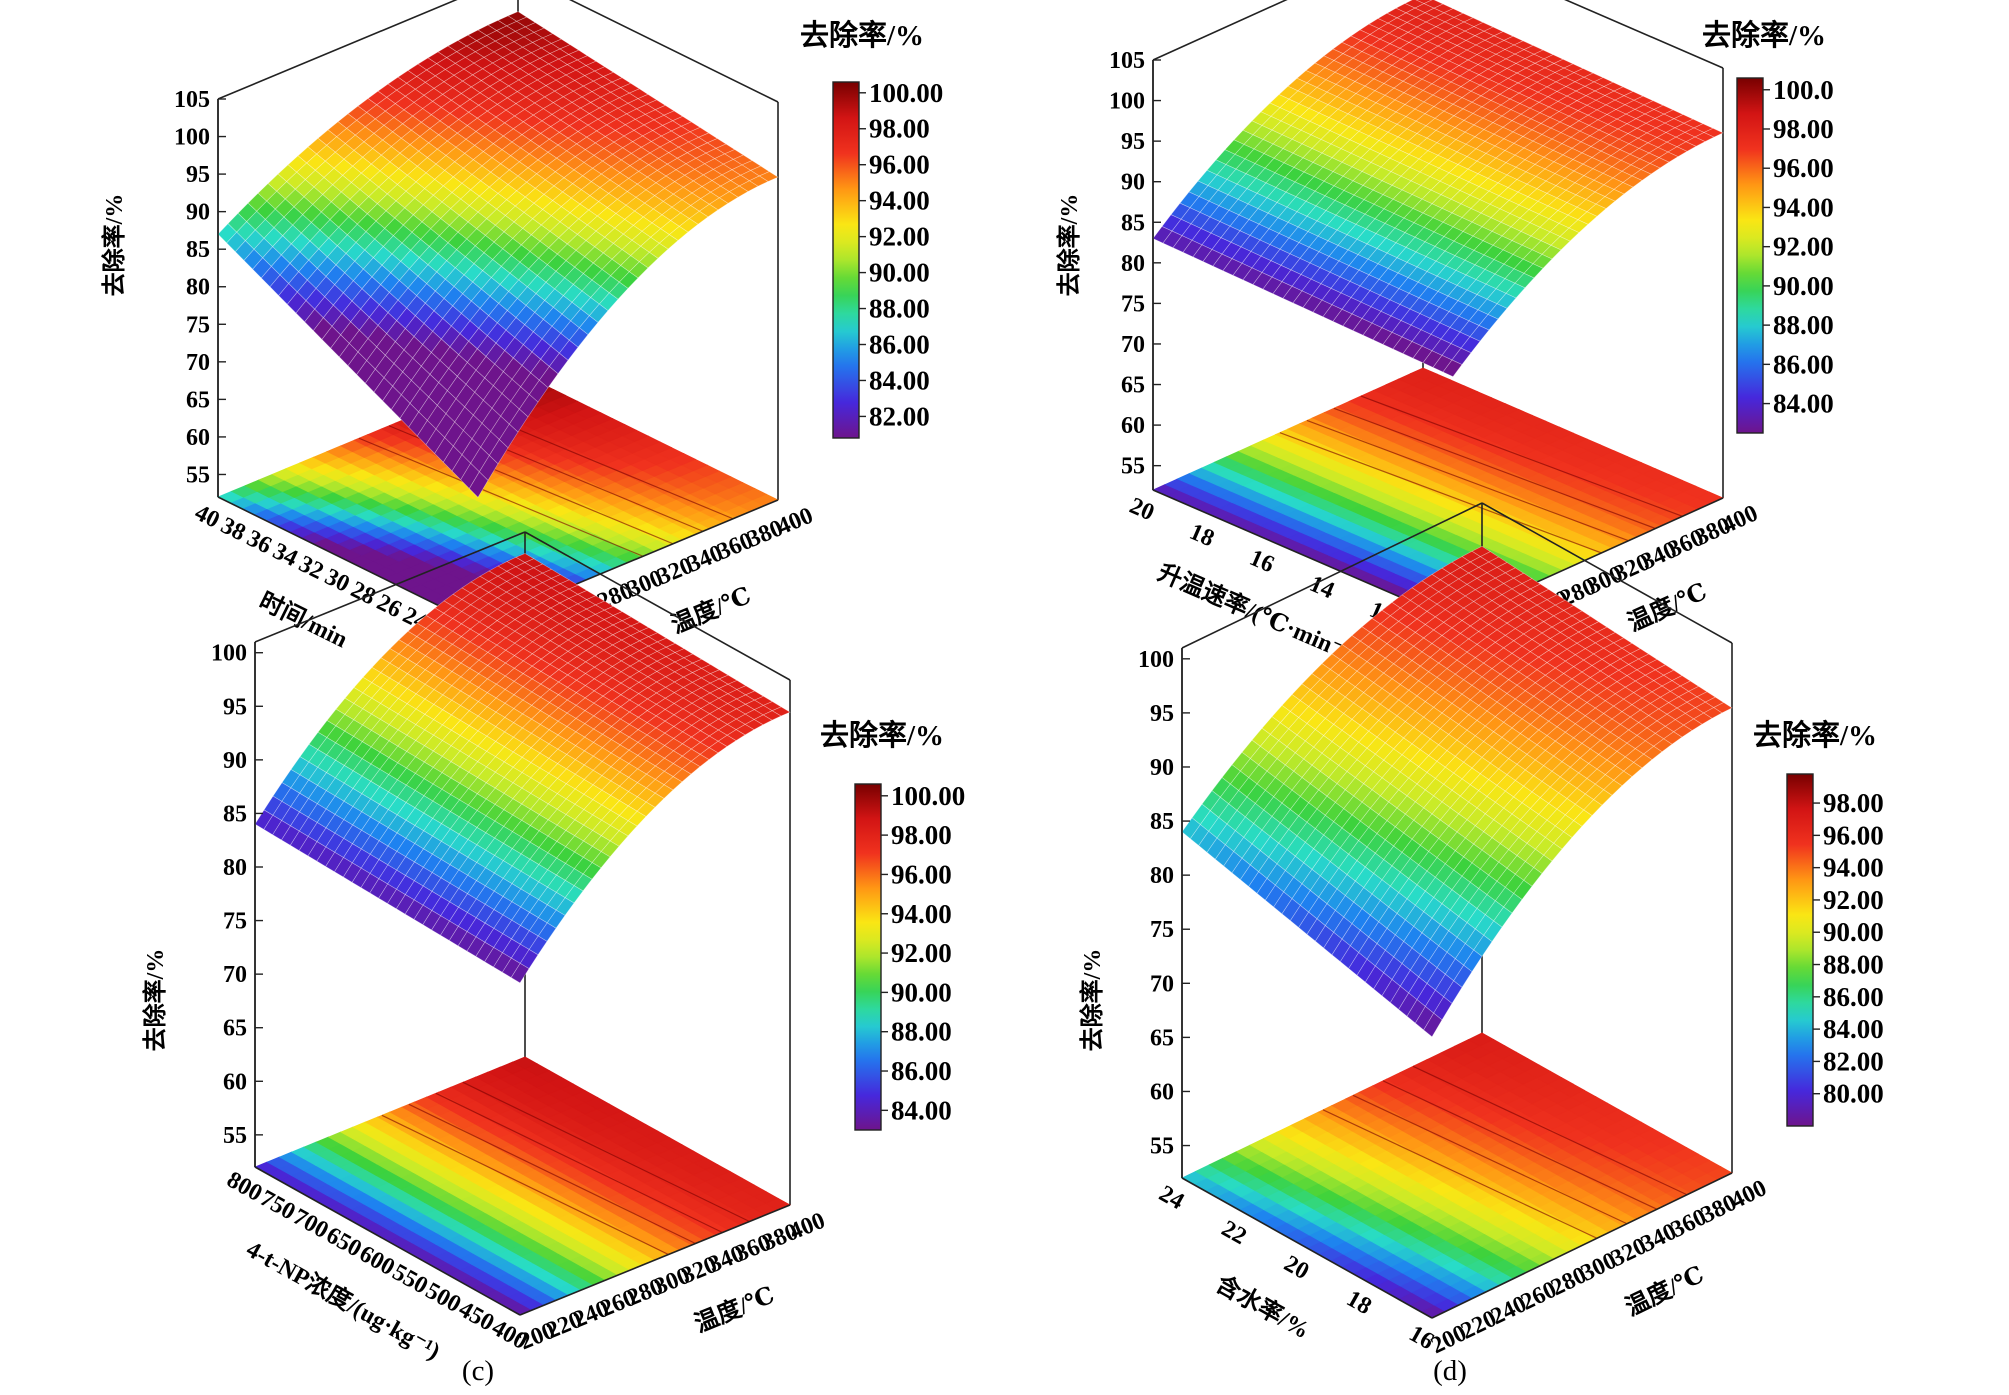 This screenshot has width=2009, height=1395. Describe the element at coordinates (1258, 613) in the screenshot. I see `y-axis-title: 升温速率/(℃·min⁻¹)` at that location.